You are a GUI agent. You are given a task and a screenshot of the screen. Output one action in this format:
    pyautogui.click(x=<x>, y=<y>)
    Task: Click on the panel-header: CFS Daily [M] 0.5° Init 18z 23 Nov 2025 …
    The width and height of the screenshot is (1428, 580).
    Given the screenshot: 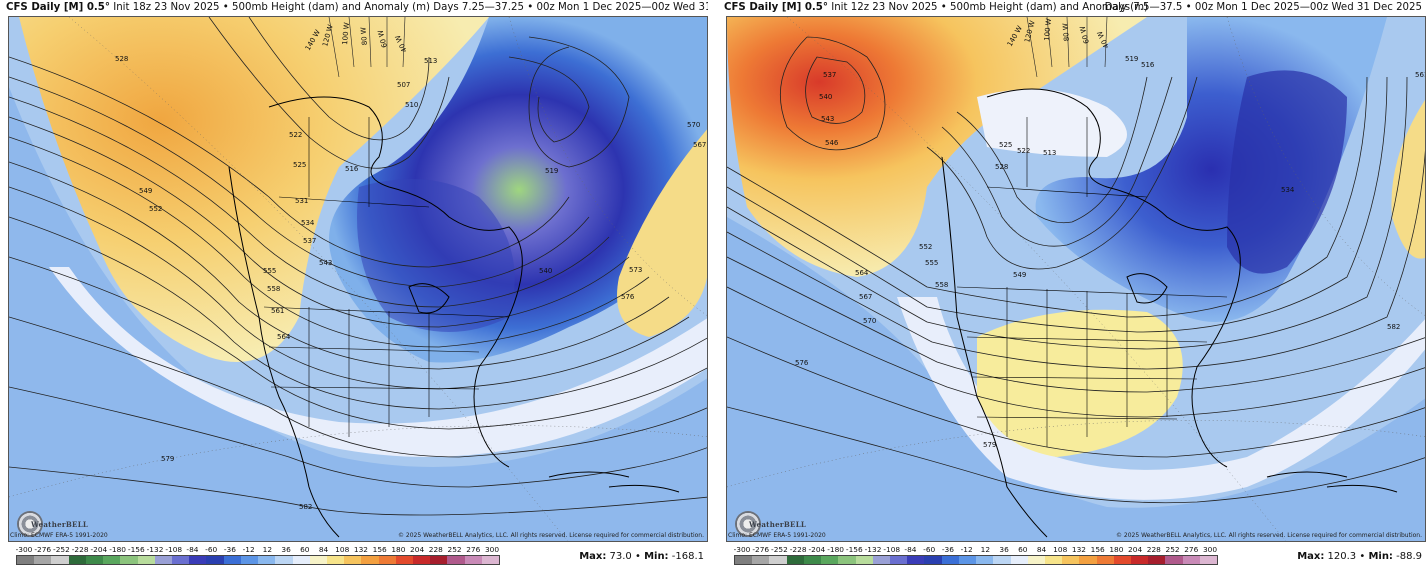 What is the action you would take?
    pyautogui.click(x=355, y=8)
    